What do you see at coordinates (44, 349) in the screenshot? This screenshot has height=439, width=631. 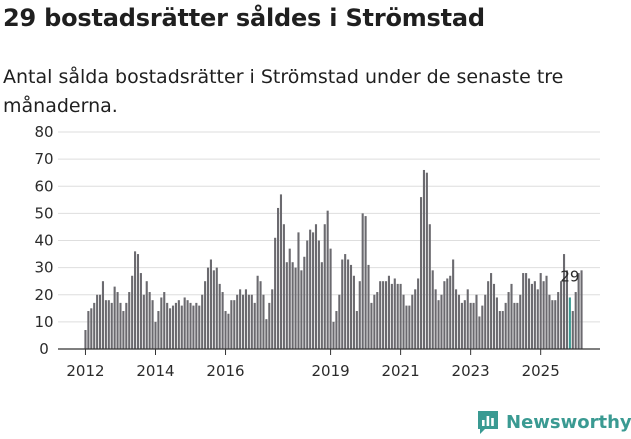 I see `y-tick-label: 0` at bounding box center [44, 349].